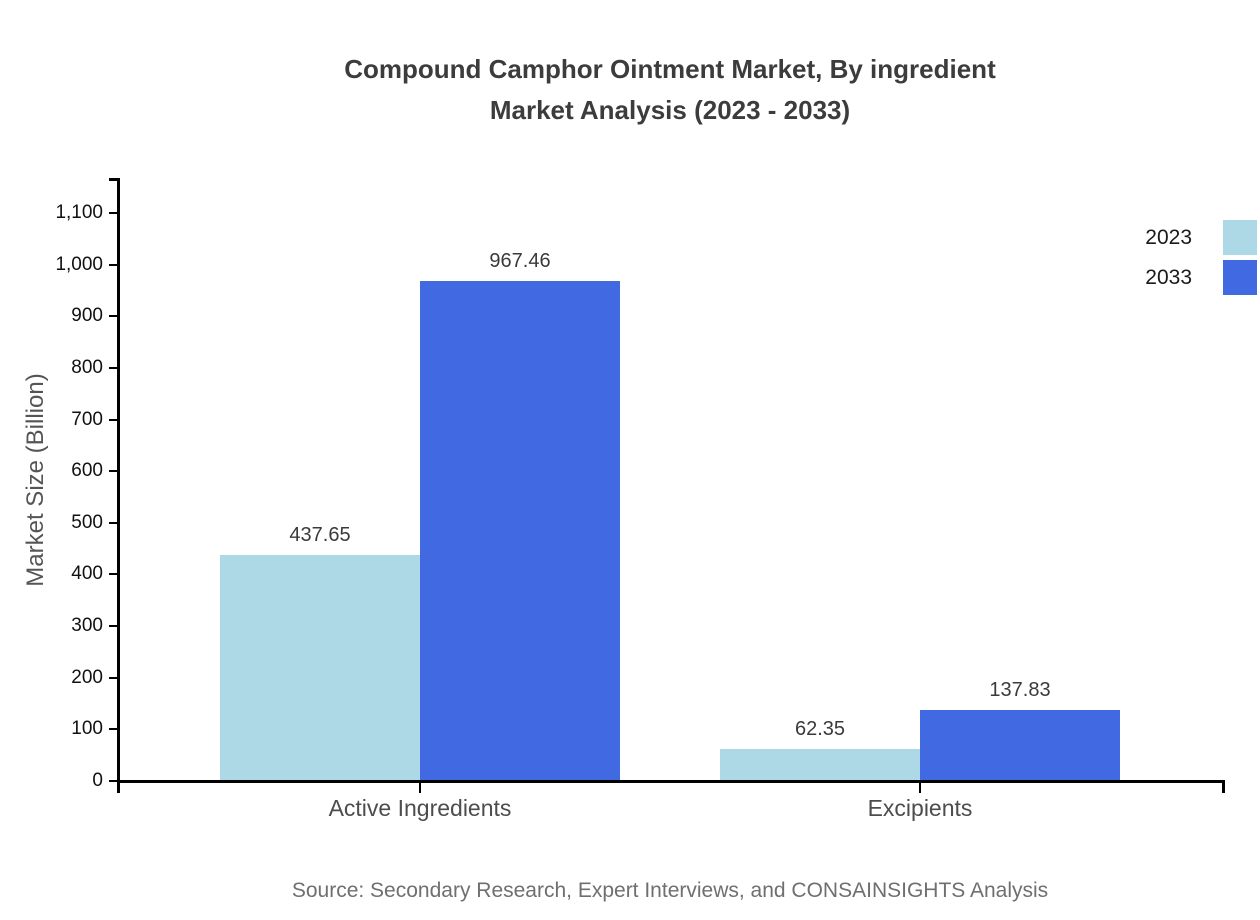 This screenshot has height=920, width=1260. Describe the element at coordinates (87, 574) in the screenshot. I see `y-tick-label: 400` at that location.